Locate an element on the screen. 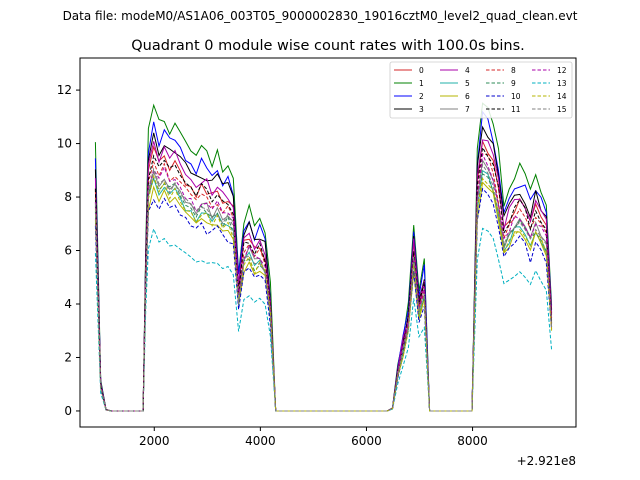 This screenshot has width=640, height=480. legend-label-3: 3 is located at coordinates (421, 109).